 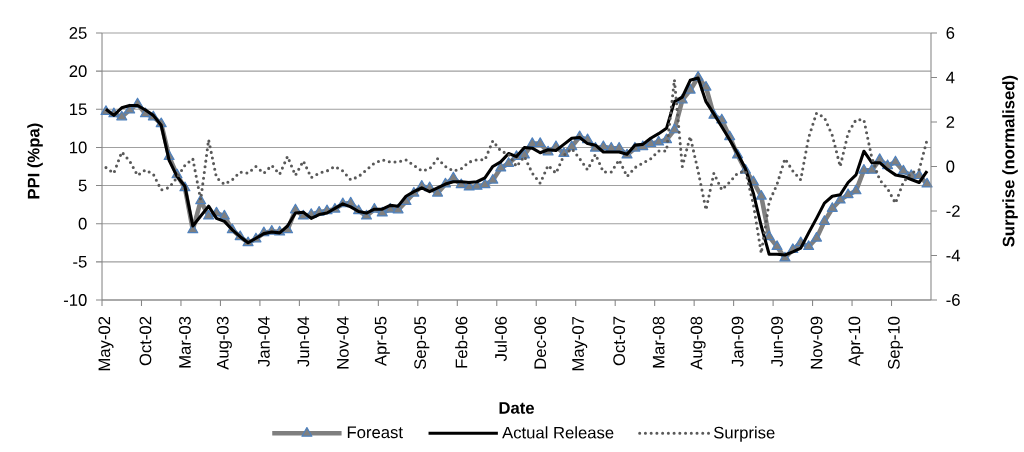 I want to click on y2-axis-title: Surprise (normalised), so click(x=1010, y=161).